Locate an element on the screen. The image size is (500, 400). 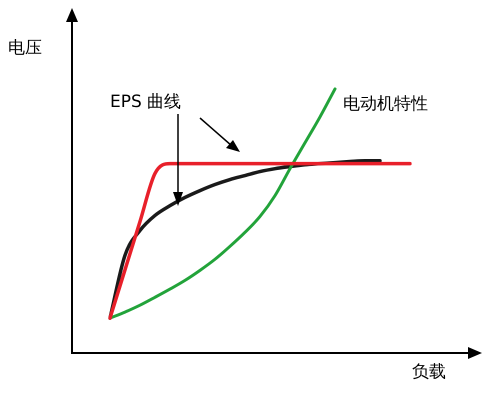
x-axis-title: 负载 is located at coordinates (429, 372).